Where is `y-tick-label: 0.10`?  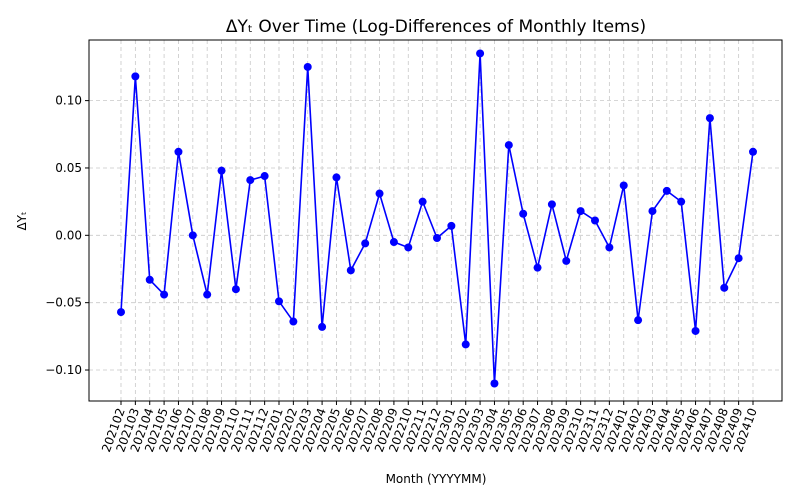 y-tick-label: 0.10 is located at coordinates (68, 101).